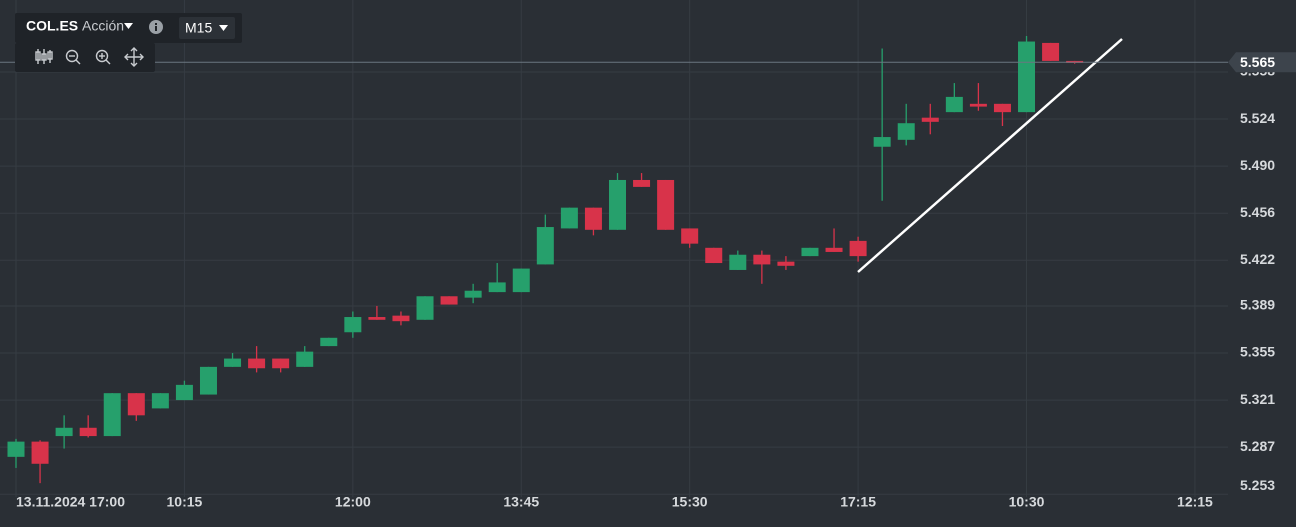 This screenshot has height=527, width=1296. What do you see at coordinates (128, 42) in the screenshot?
I see `toolbar: COL.ES Acción M15` at bounding box center [128, 42].